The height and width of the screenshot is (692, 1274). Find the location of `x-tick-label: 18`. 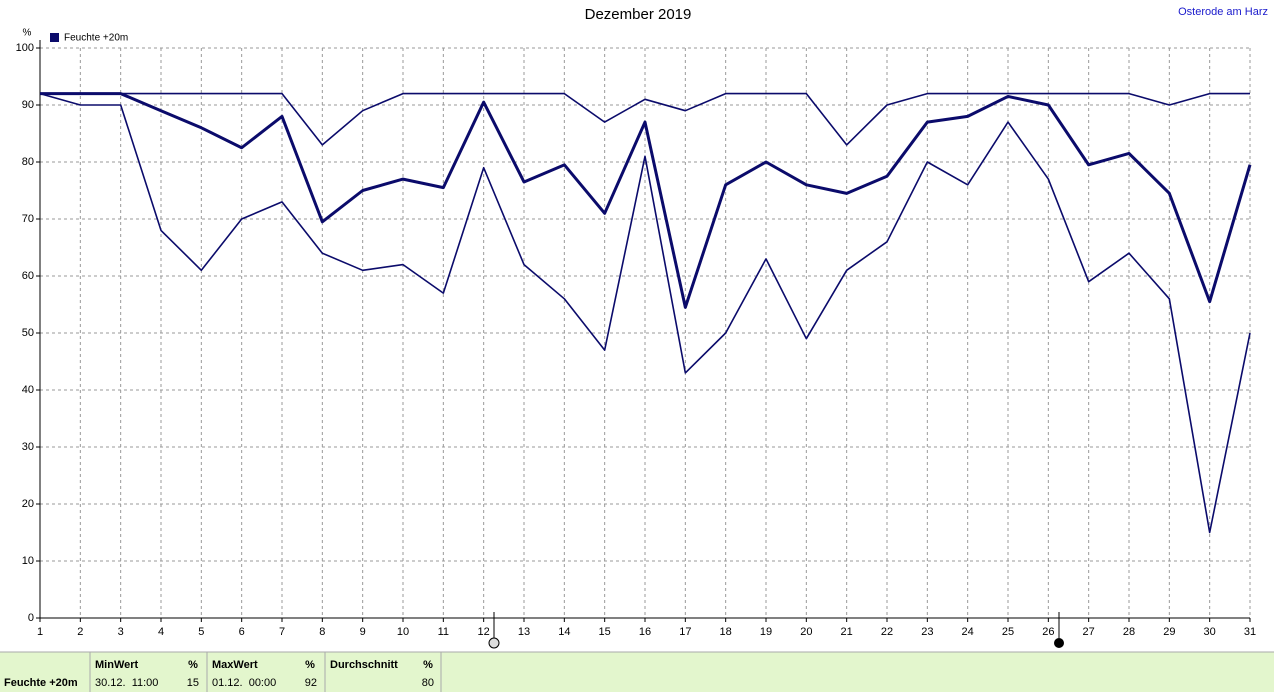

x-tick-label: 18 is located at coordinates (726, 632).